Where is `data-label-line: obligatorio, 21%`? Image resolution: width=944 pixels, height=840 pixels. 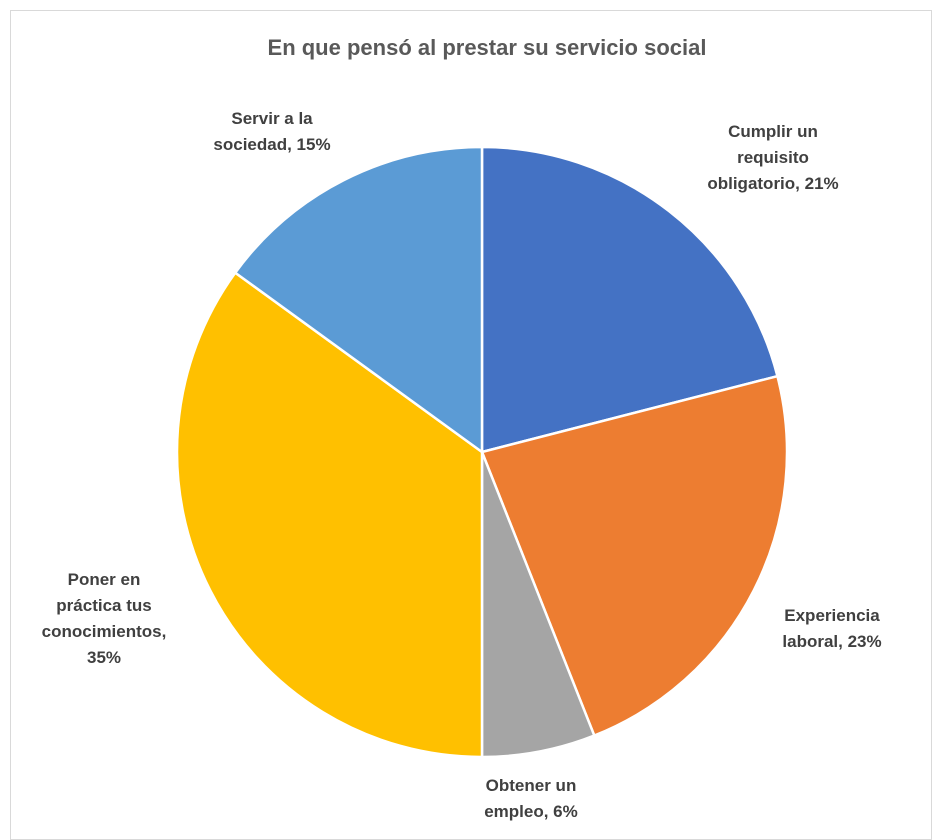 data-label-line: obligatorio, 21% is located at coordinates (772, 183).